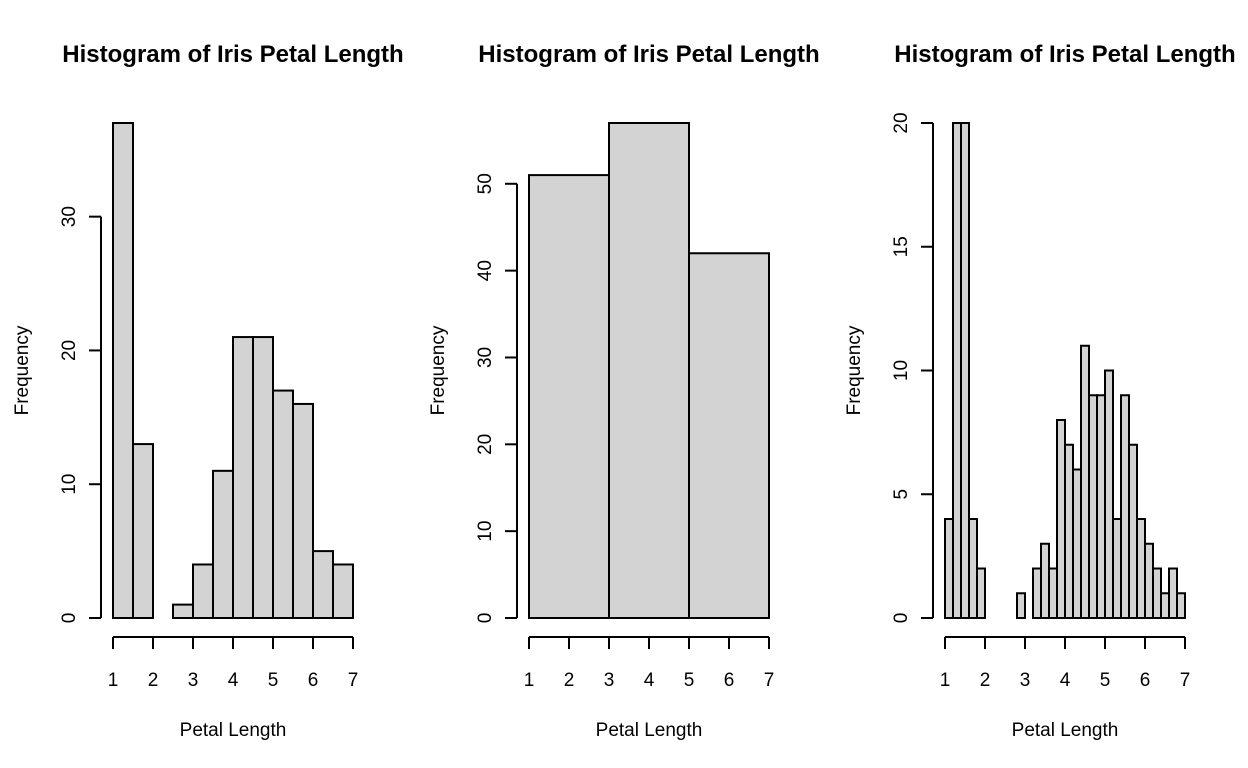 The image size is (1248, 768). I want to click on y-axis: 0 10 20 30, so click(80, 415).